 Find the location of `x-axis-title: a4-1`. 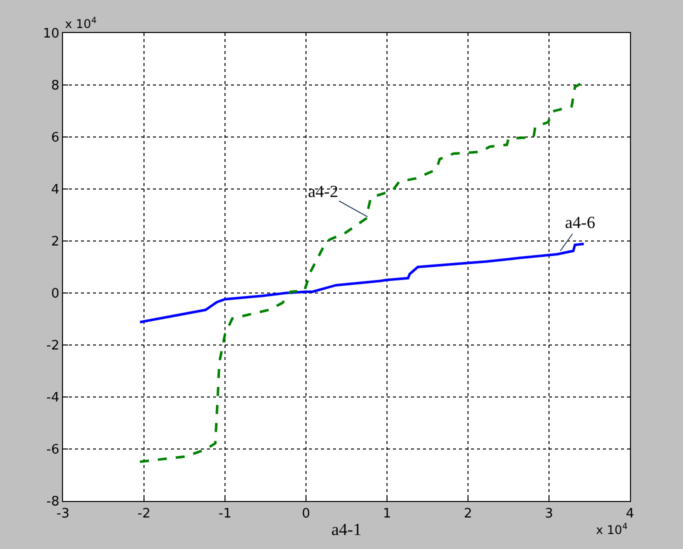

x-axis-title: a4-1 is located at coordinates (346, 529).